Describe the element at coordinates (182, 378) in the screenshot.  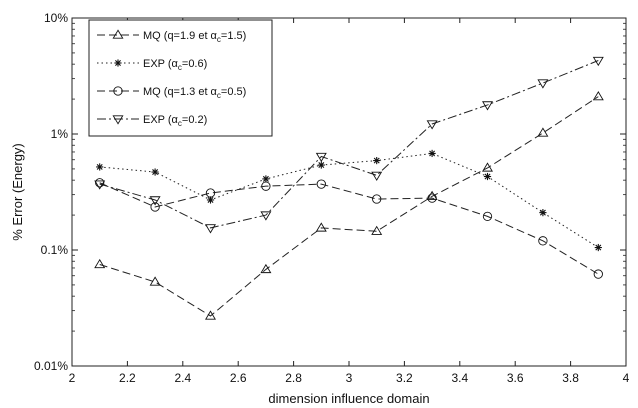
I see `x-tick-label: 2.4` at that location.